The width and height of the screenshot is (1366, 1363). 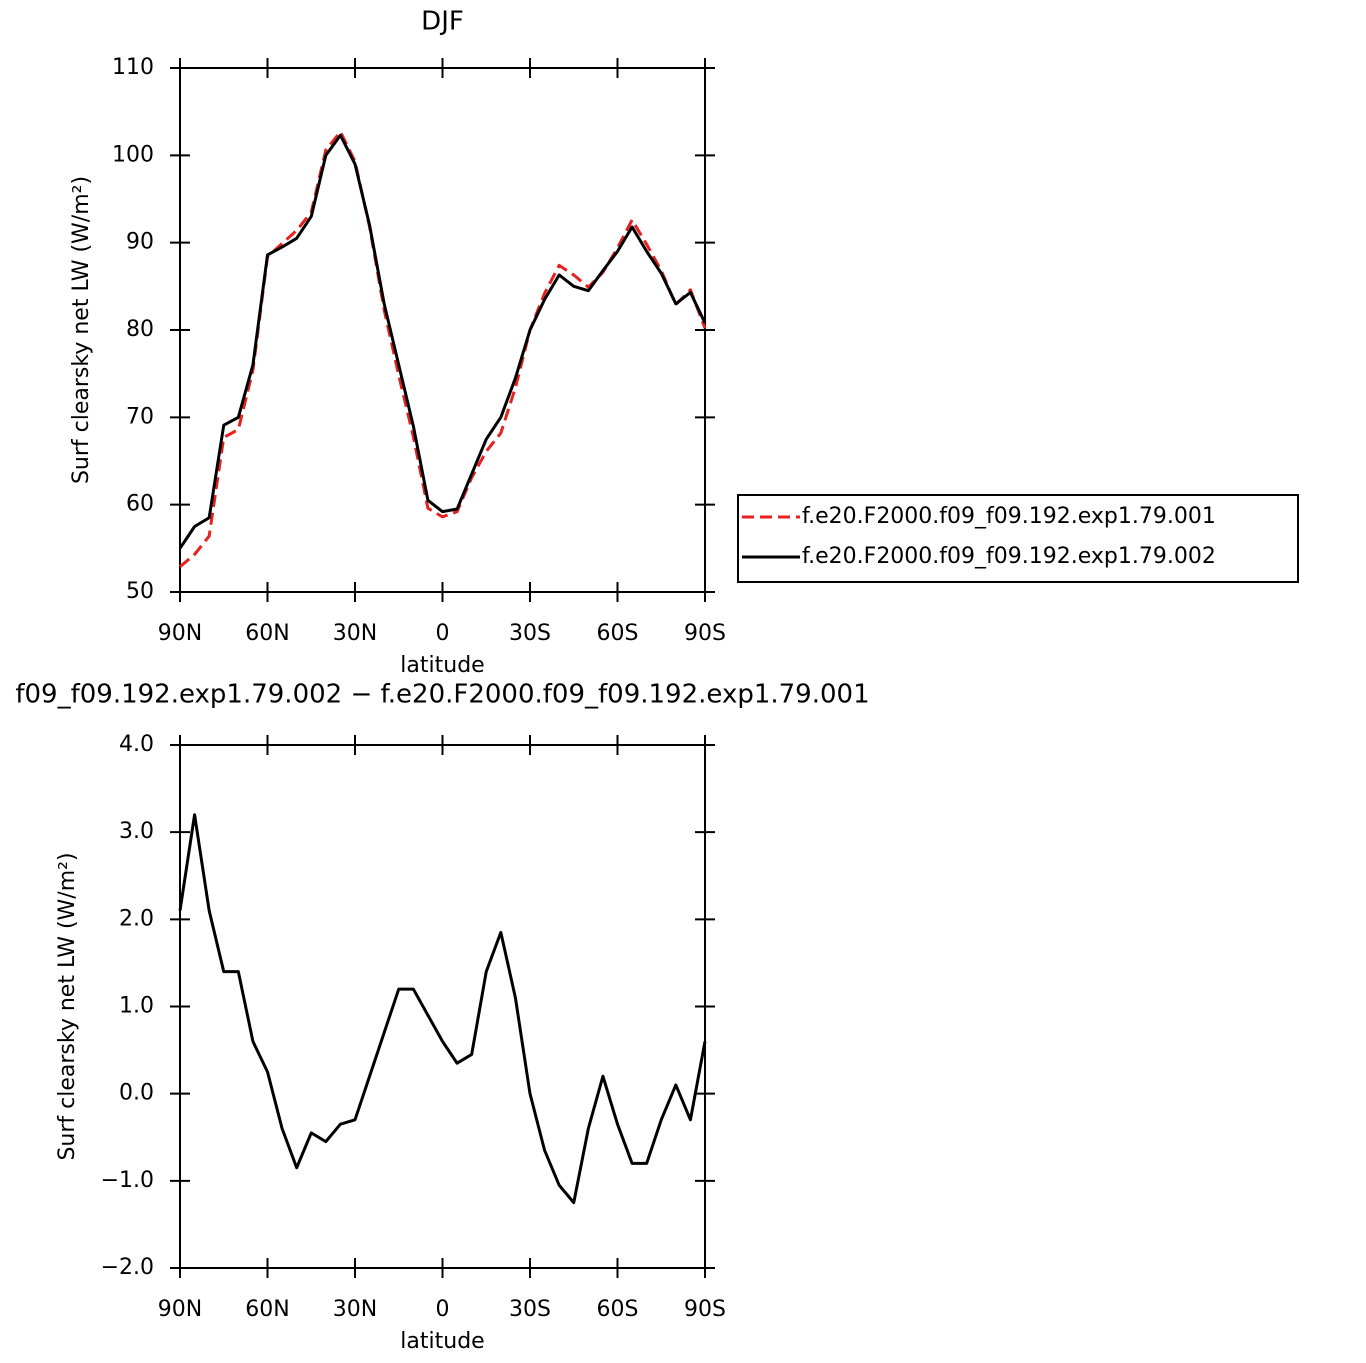 What do you see at coordinates (1009, 556) in the screenshot?
I see `legend-label: f.e20.F2000.f09_f09.192.exp1.79.002` at bounding box center [1009, 556].